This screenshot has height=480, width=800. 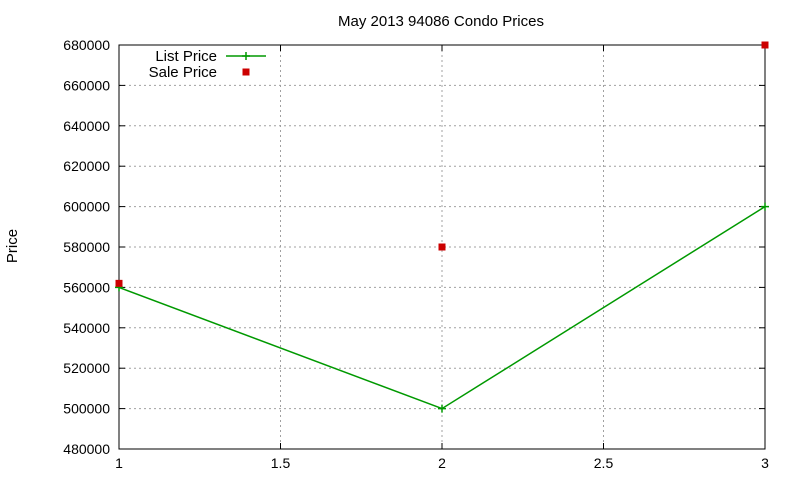 What do you see at coordinates (186, 56) in the screenshot?
I see `legend-label: List Price` at bounding box center [186, 56].